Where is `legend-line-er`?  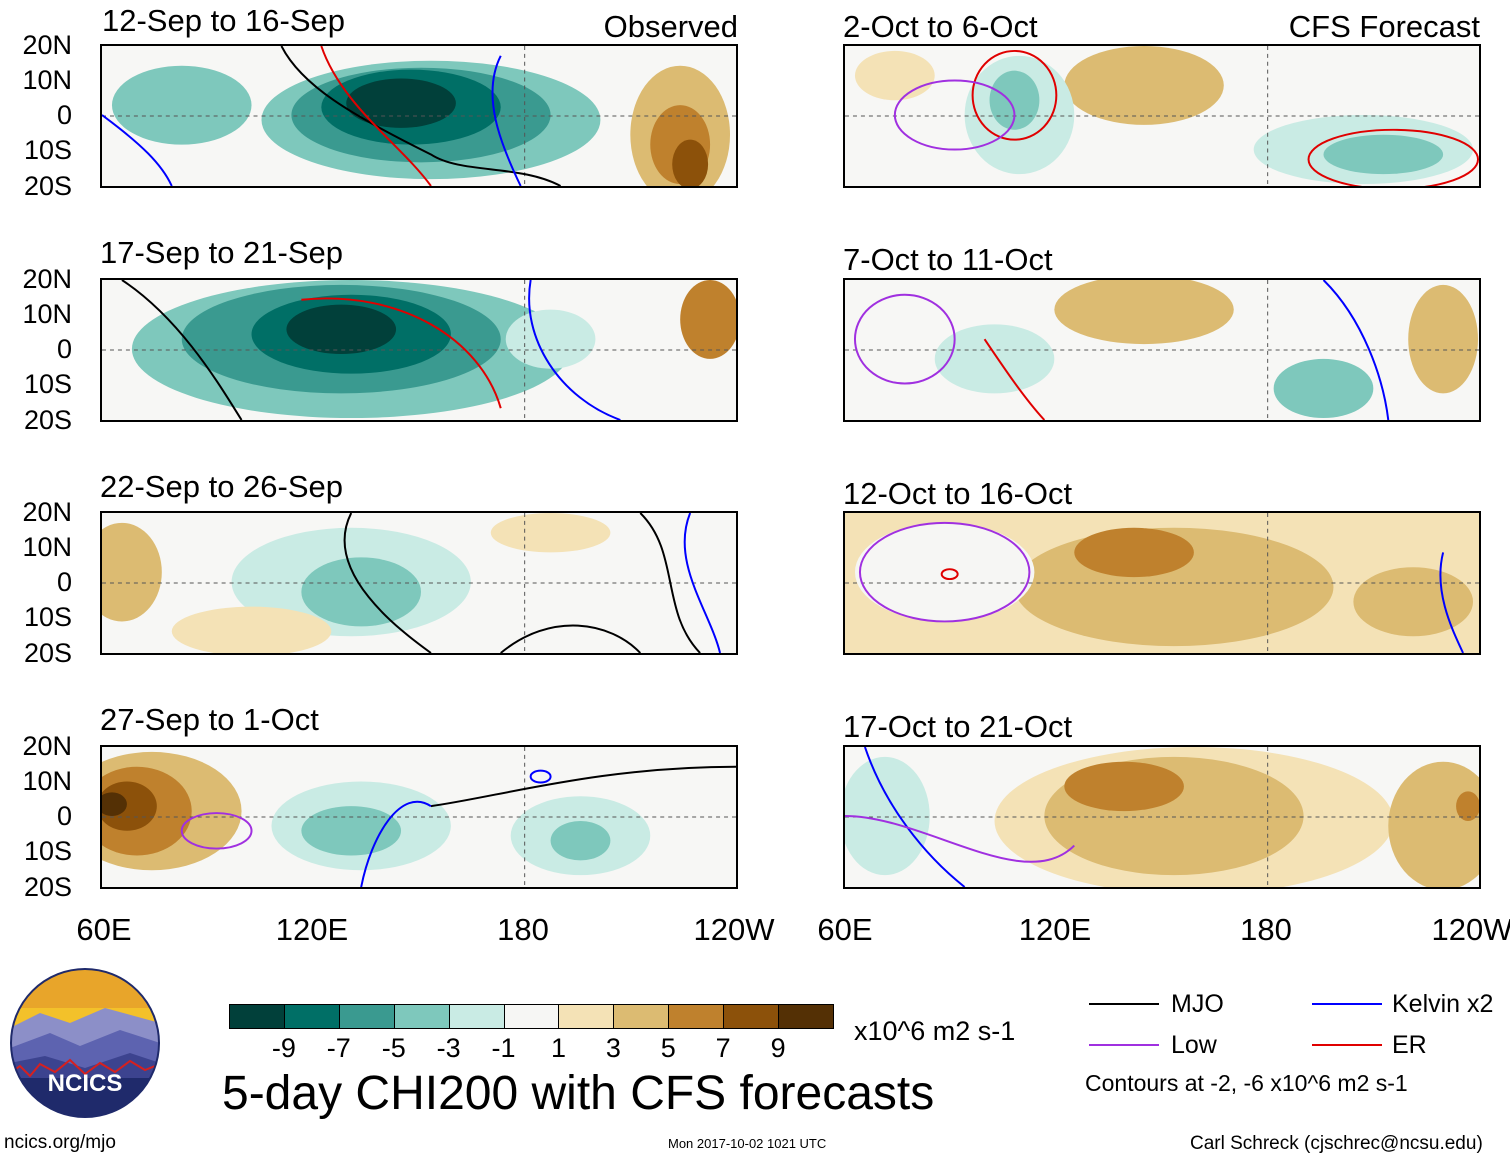
legend-line-er is located at coordinates (1347, 1045).